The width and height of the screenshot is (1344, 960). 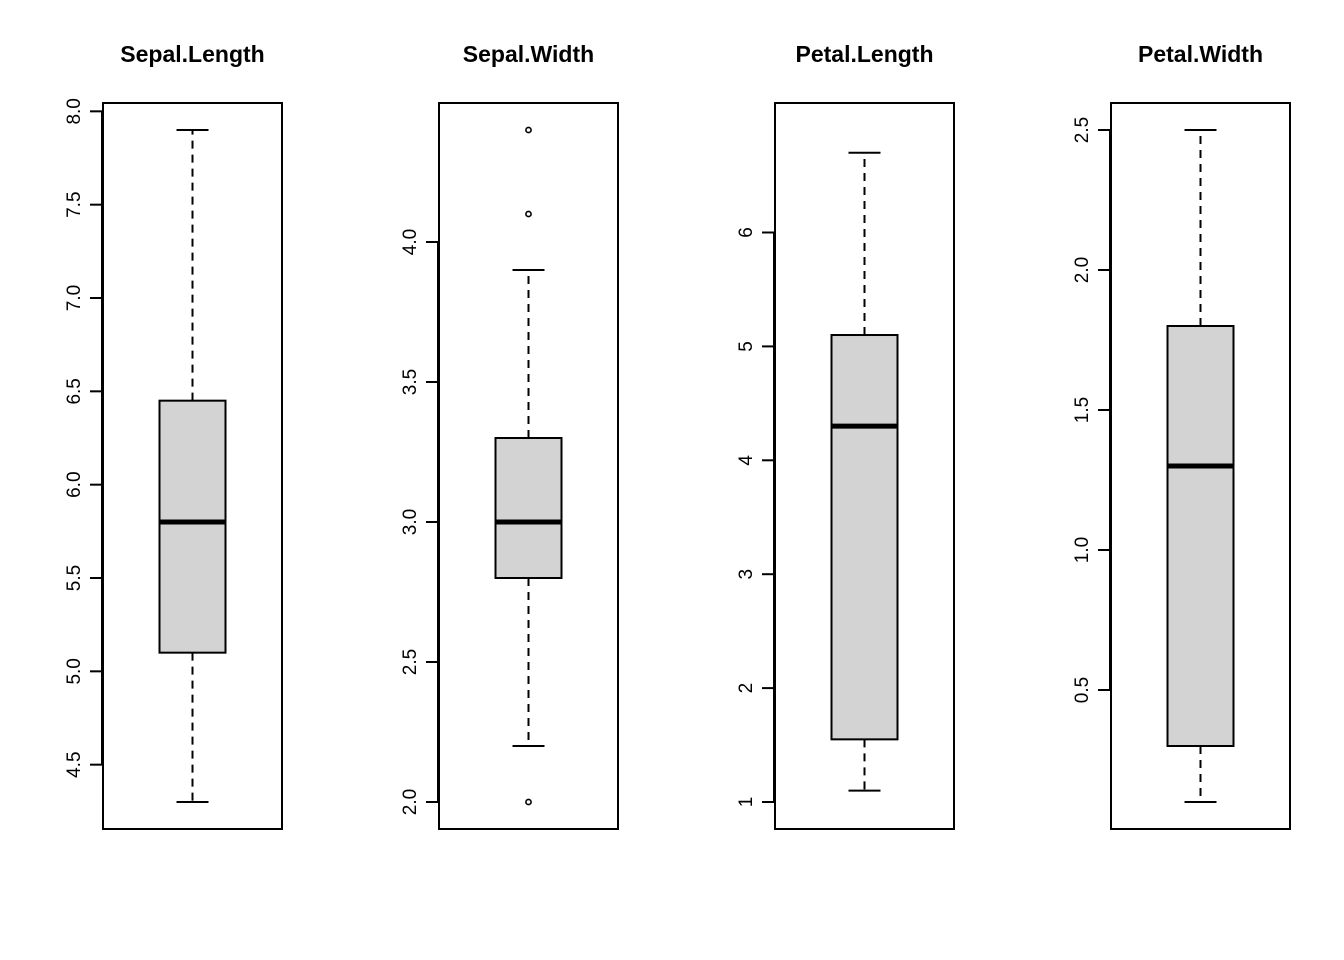 What do you see at coordinates (74, 764) in the screenshot?
I see `y-tick-label: 4.5` at bounding box center [74, 764].